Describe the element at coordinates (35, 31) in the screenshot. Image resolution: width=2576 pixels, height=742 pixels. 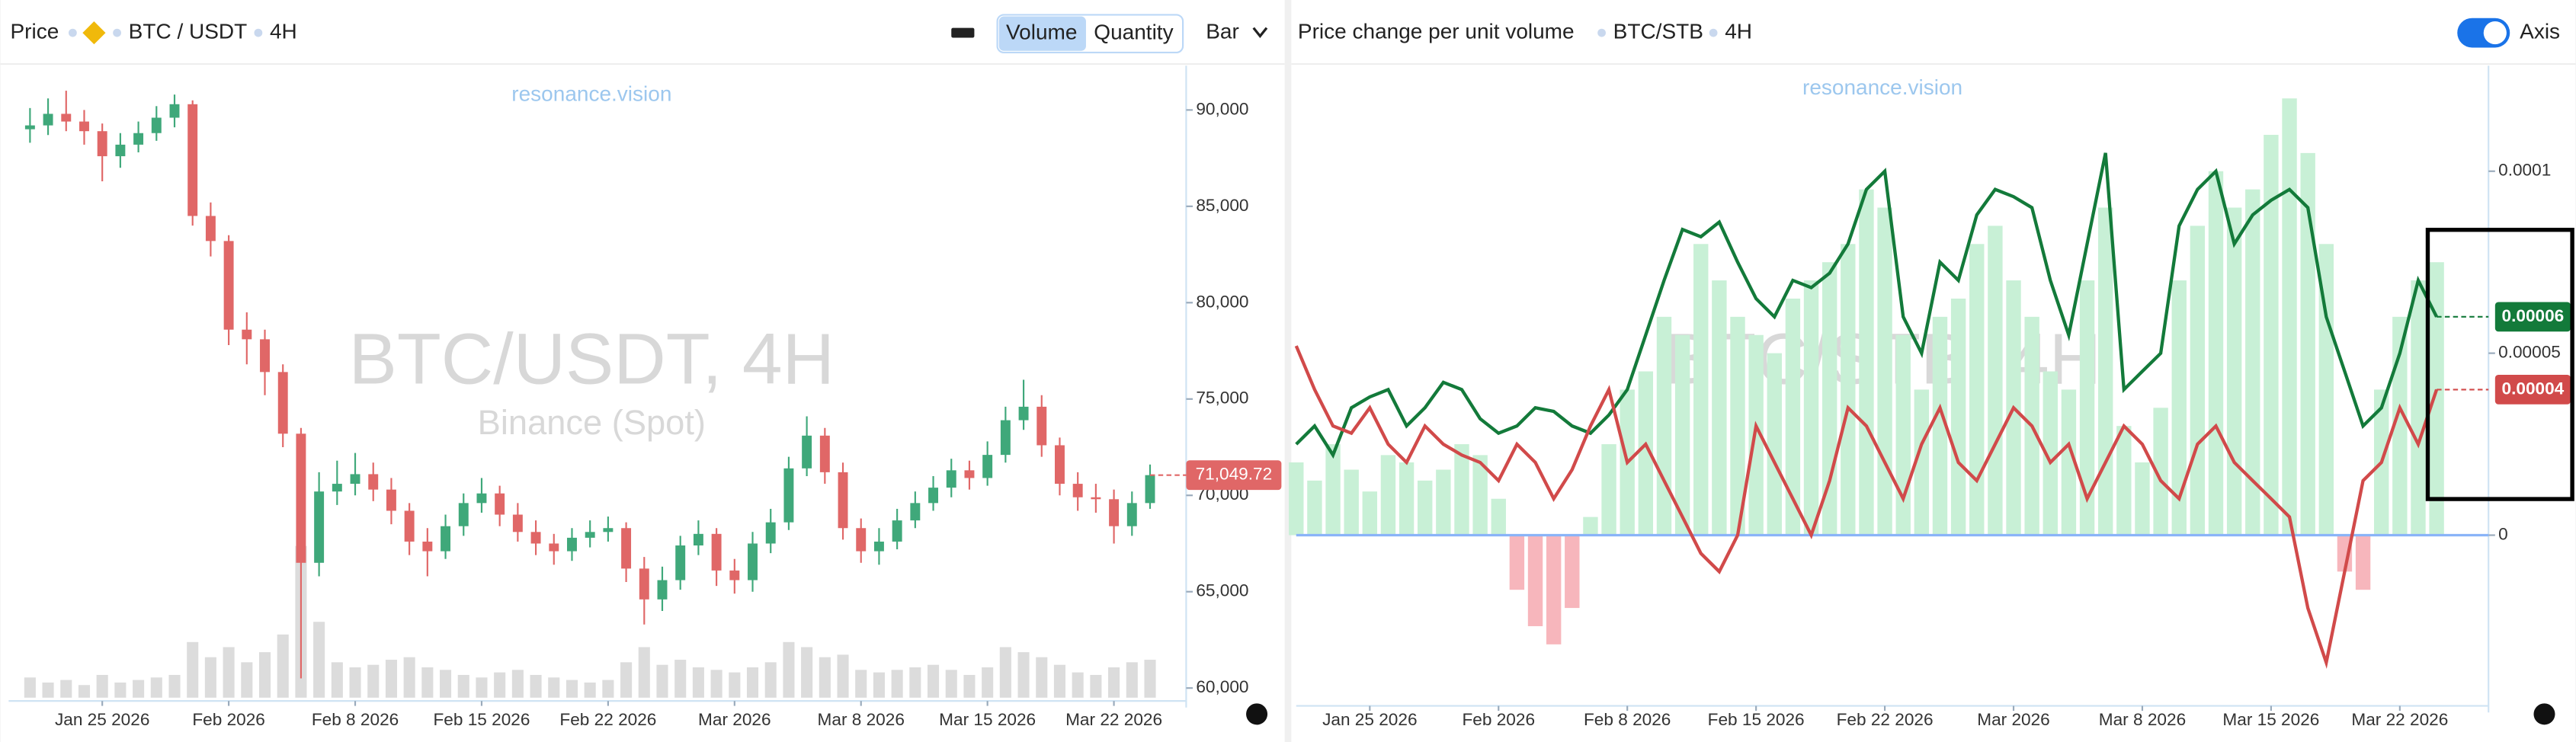
I see `label: Price` at that location.